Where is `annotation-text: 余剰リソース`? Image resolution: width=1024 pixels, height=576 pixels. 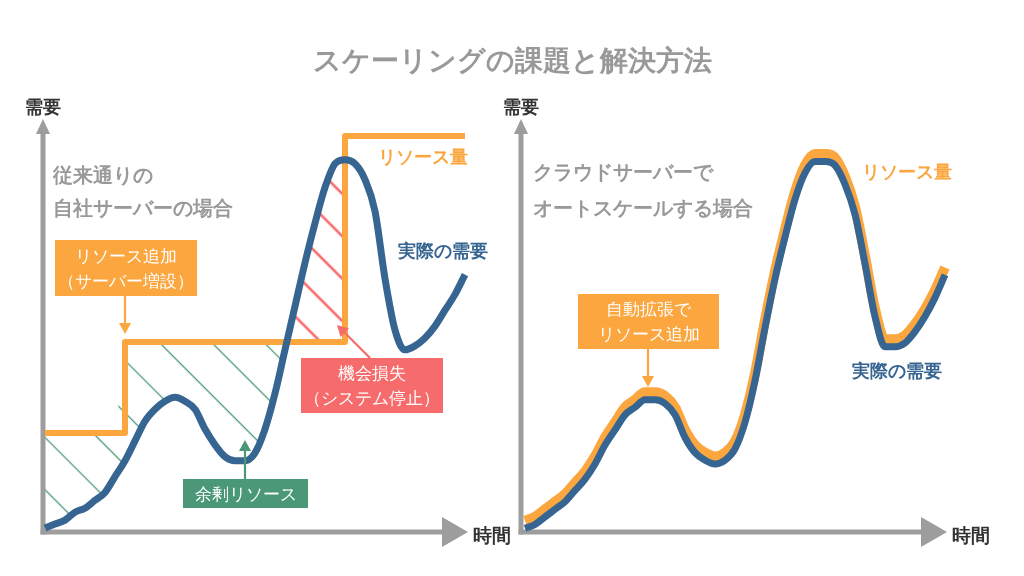 annotation-text: 余剰リソース is located at coordinates (245, 493).